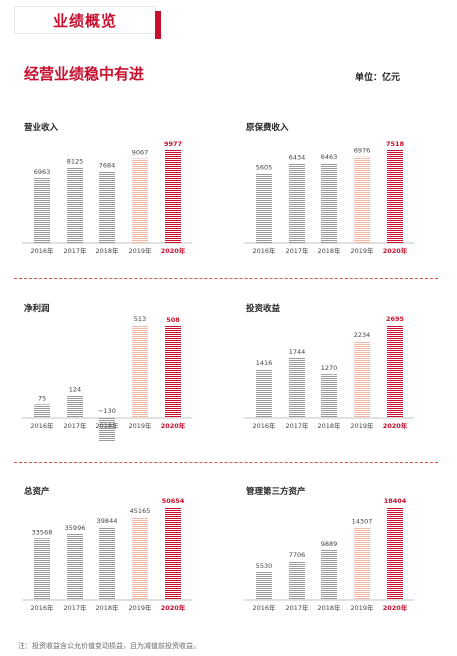 Image resolution: width=457 pixels, height=656 pixels. Describe the element at coordinates (42, 532) in the screenshot. I see `data-label: 33568` at that location.